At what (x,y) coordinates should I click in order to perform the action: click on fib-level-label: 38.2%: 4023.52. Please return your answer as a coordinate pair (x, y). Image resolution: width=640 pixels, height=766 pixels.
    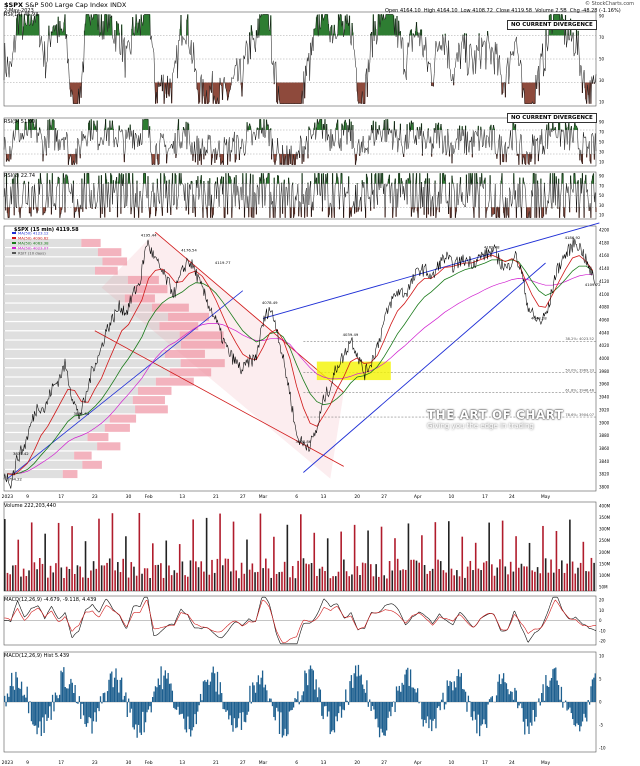
    Looking at the image, I should click on (579, 339).